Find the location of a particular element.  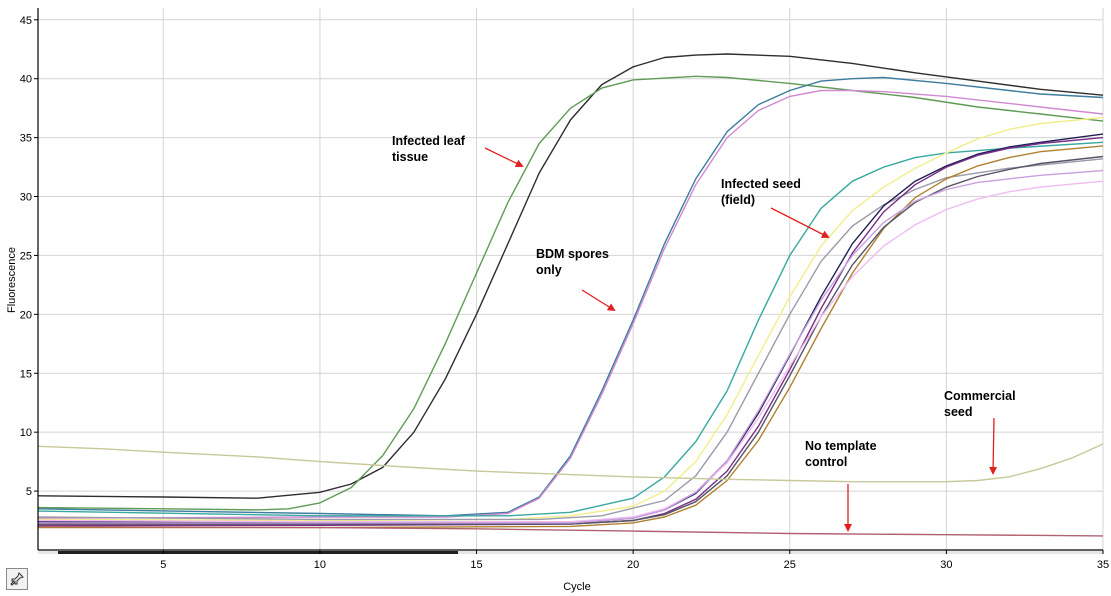

y-tick-label: 30 is located at coordinates (26, 198).